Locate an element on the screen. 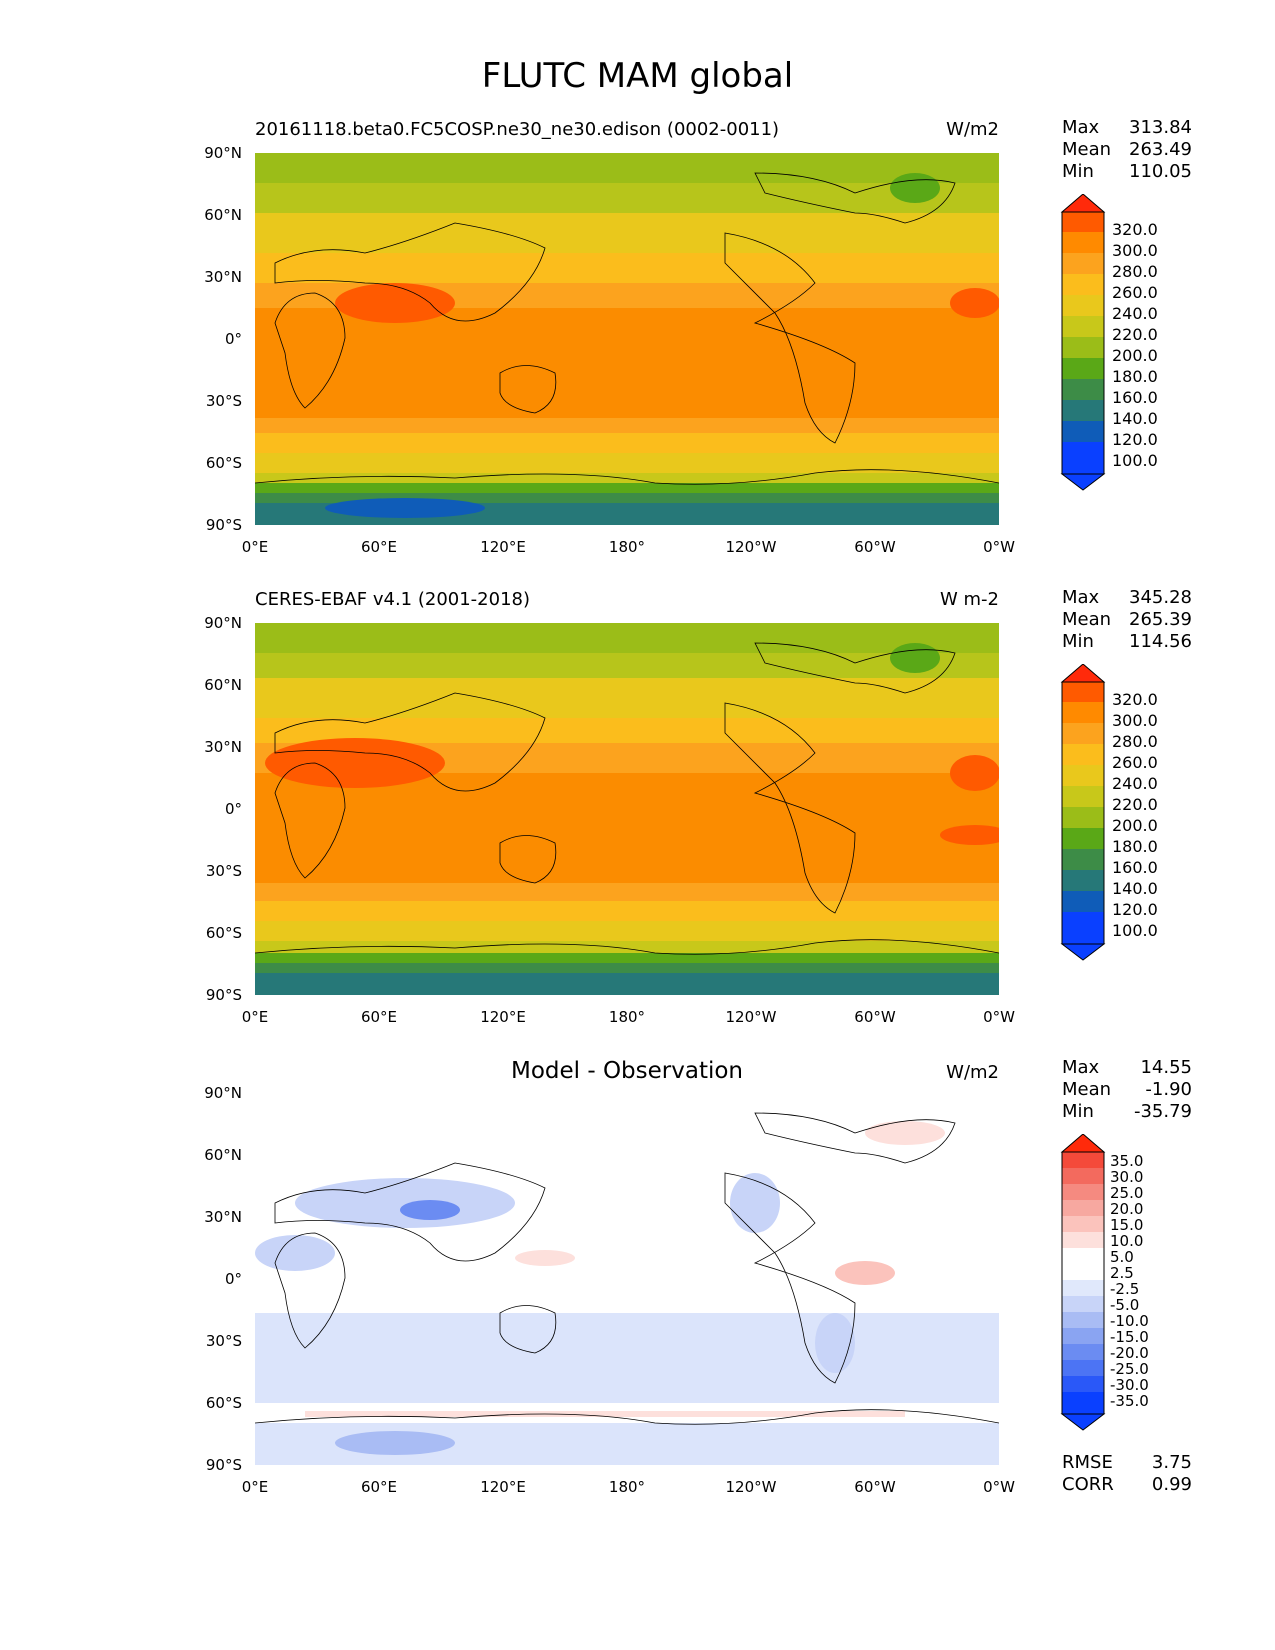 This screenshot has height=1650, width=1275. panel-title: CERES-EBAF v4.1 (2001-2018) is located at coordinates (393, 599).